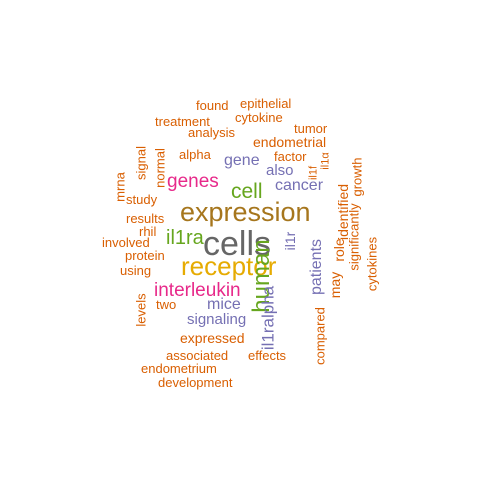 The image size is (480, 480). I want to click on word-tumor: tumor, so click(311, 128).